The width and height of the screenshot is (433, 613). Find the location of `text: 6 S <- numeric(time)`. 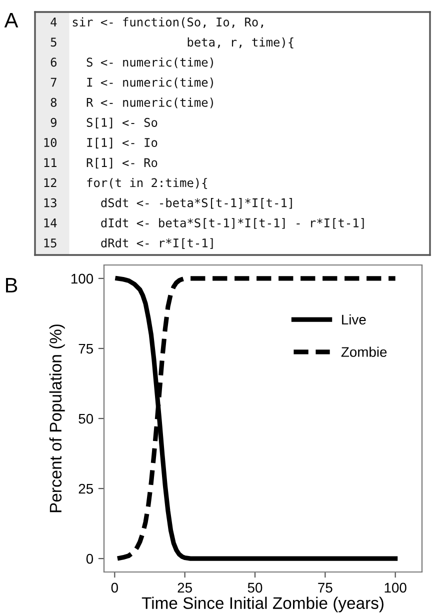

text: 6 S <- numeric(time) is located at coordinates (132, 62).